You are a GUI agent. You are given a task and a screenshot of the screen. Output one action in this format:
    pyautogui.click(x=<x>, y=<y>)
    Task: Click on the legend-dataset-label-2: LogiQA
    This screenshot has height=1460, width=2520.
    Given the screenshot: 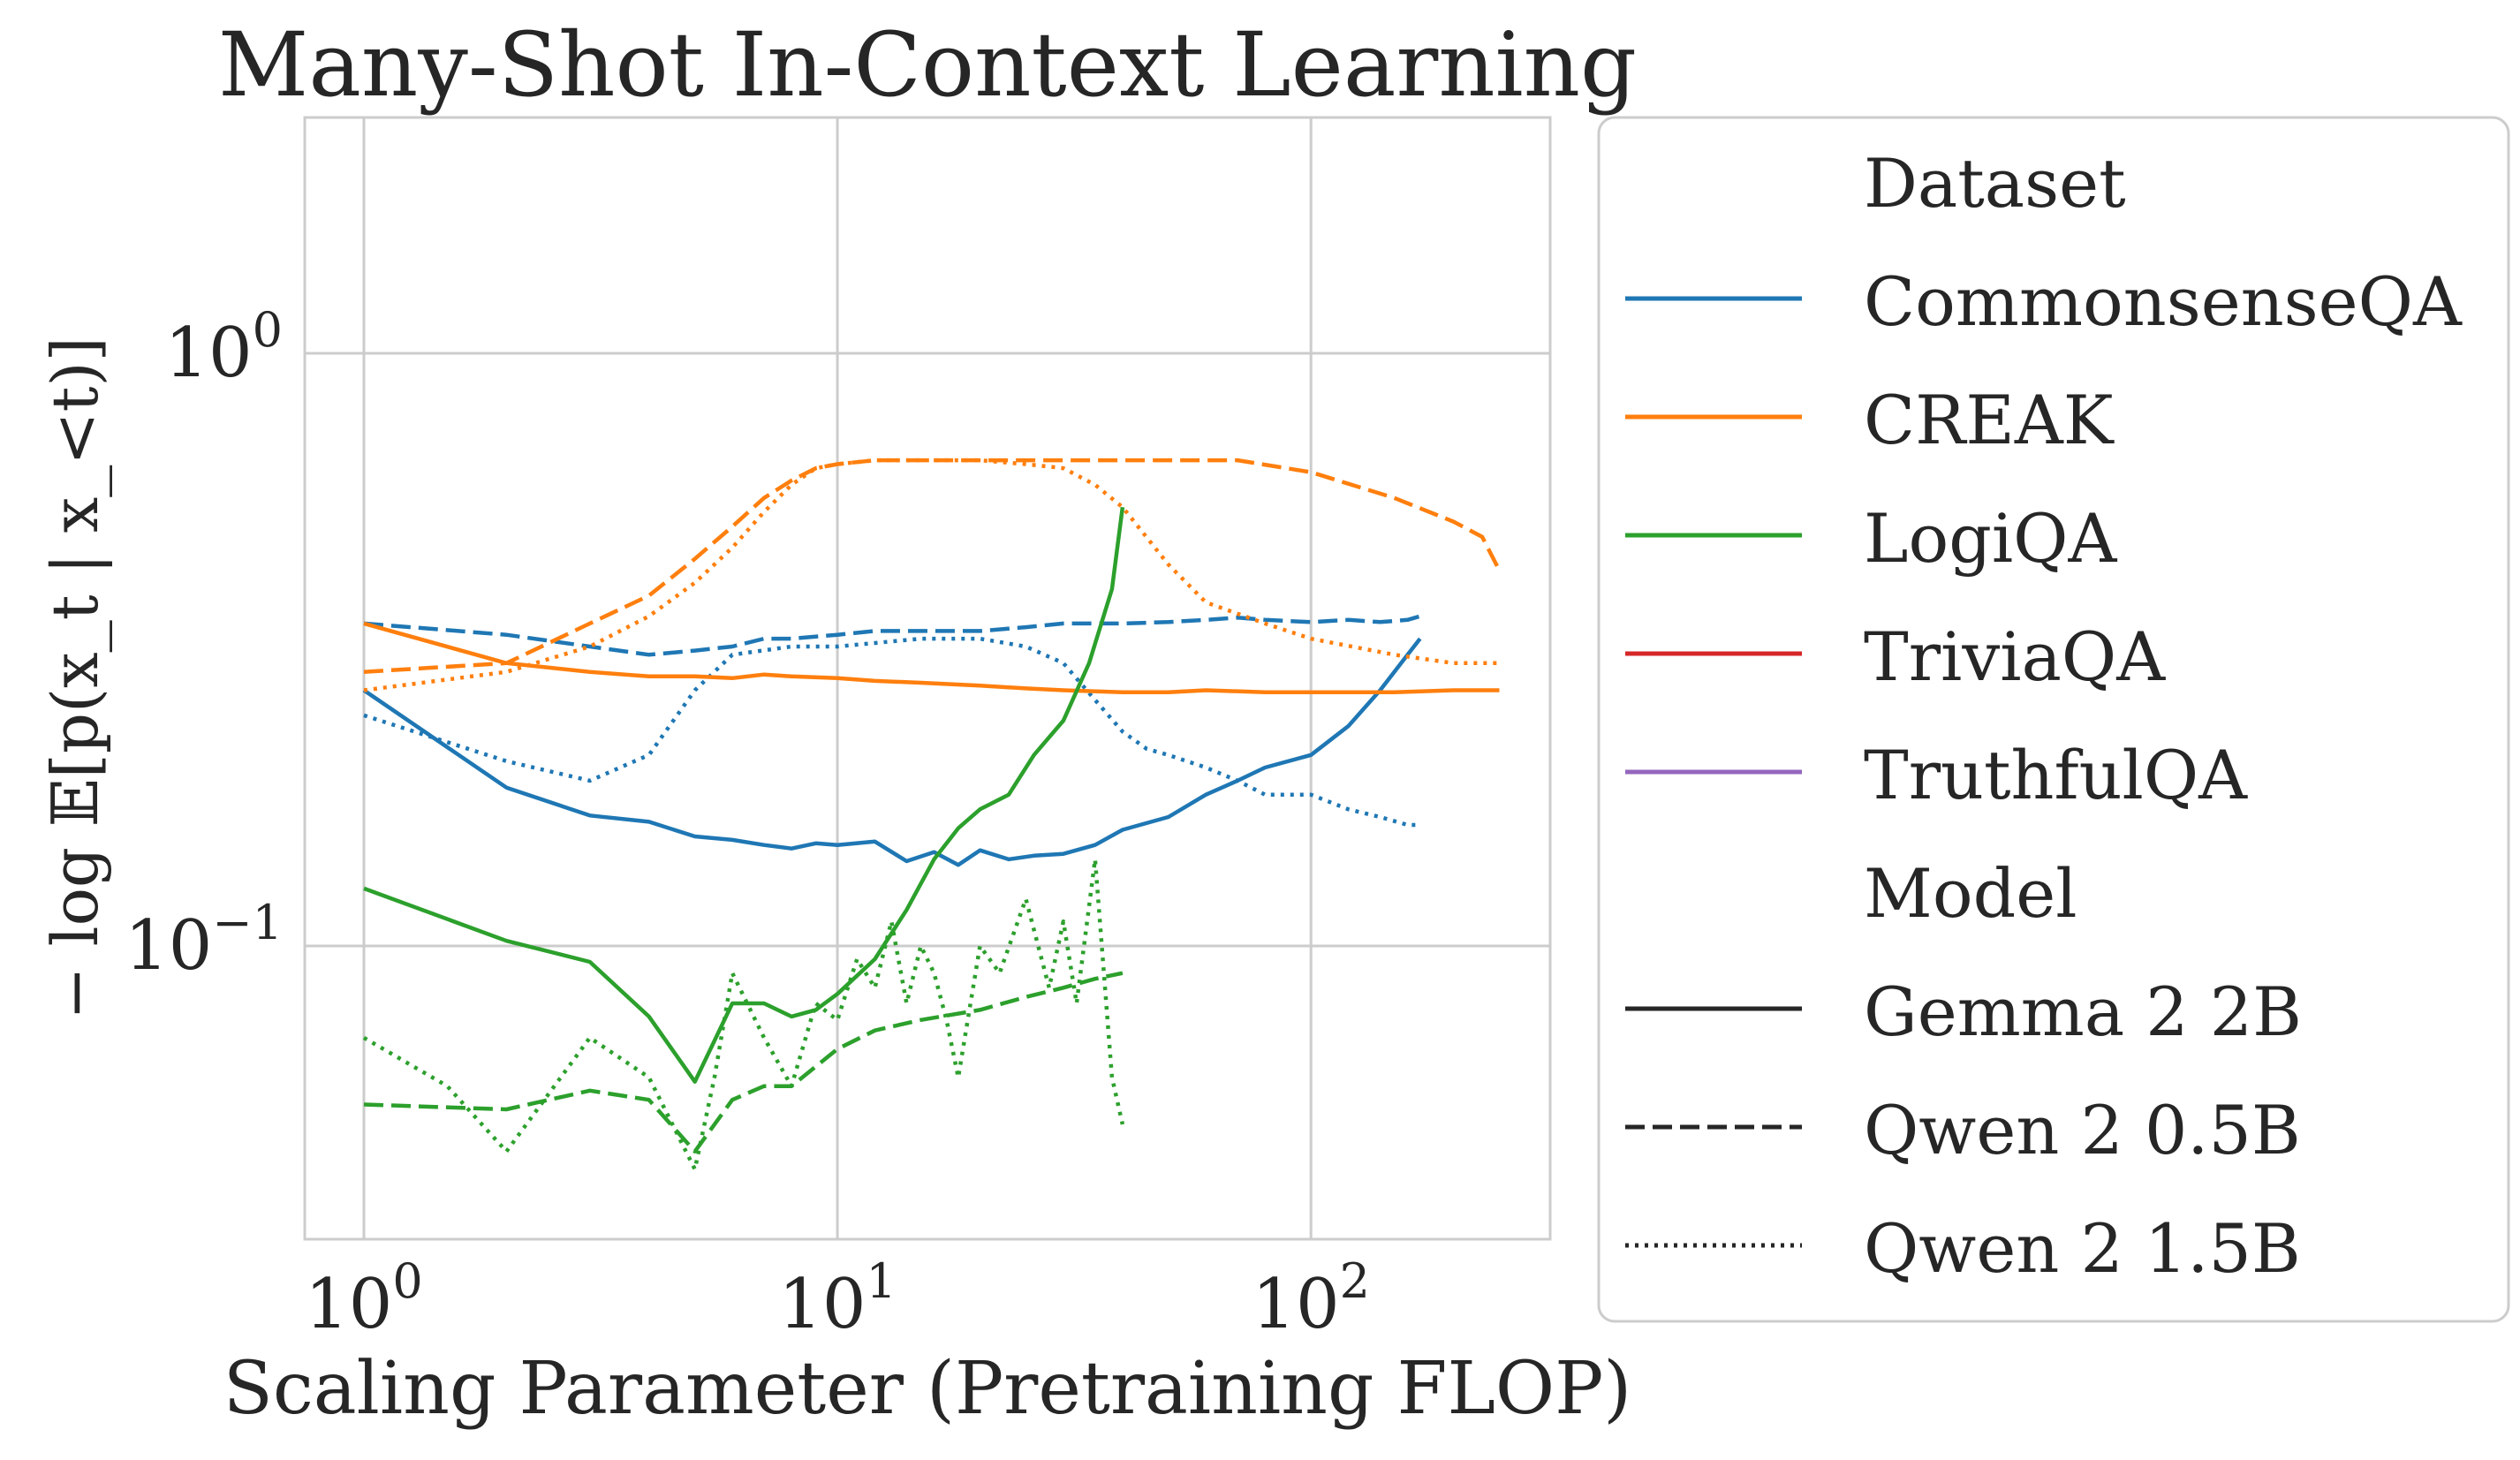 What is the action you would take?
    pyautogui.click(x=1990, y=538)
    